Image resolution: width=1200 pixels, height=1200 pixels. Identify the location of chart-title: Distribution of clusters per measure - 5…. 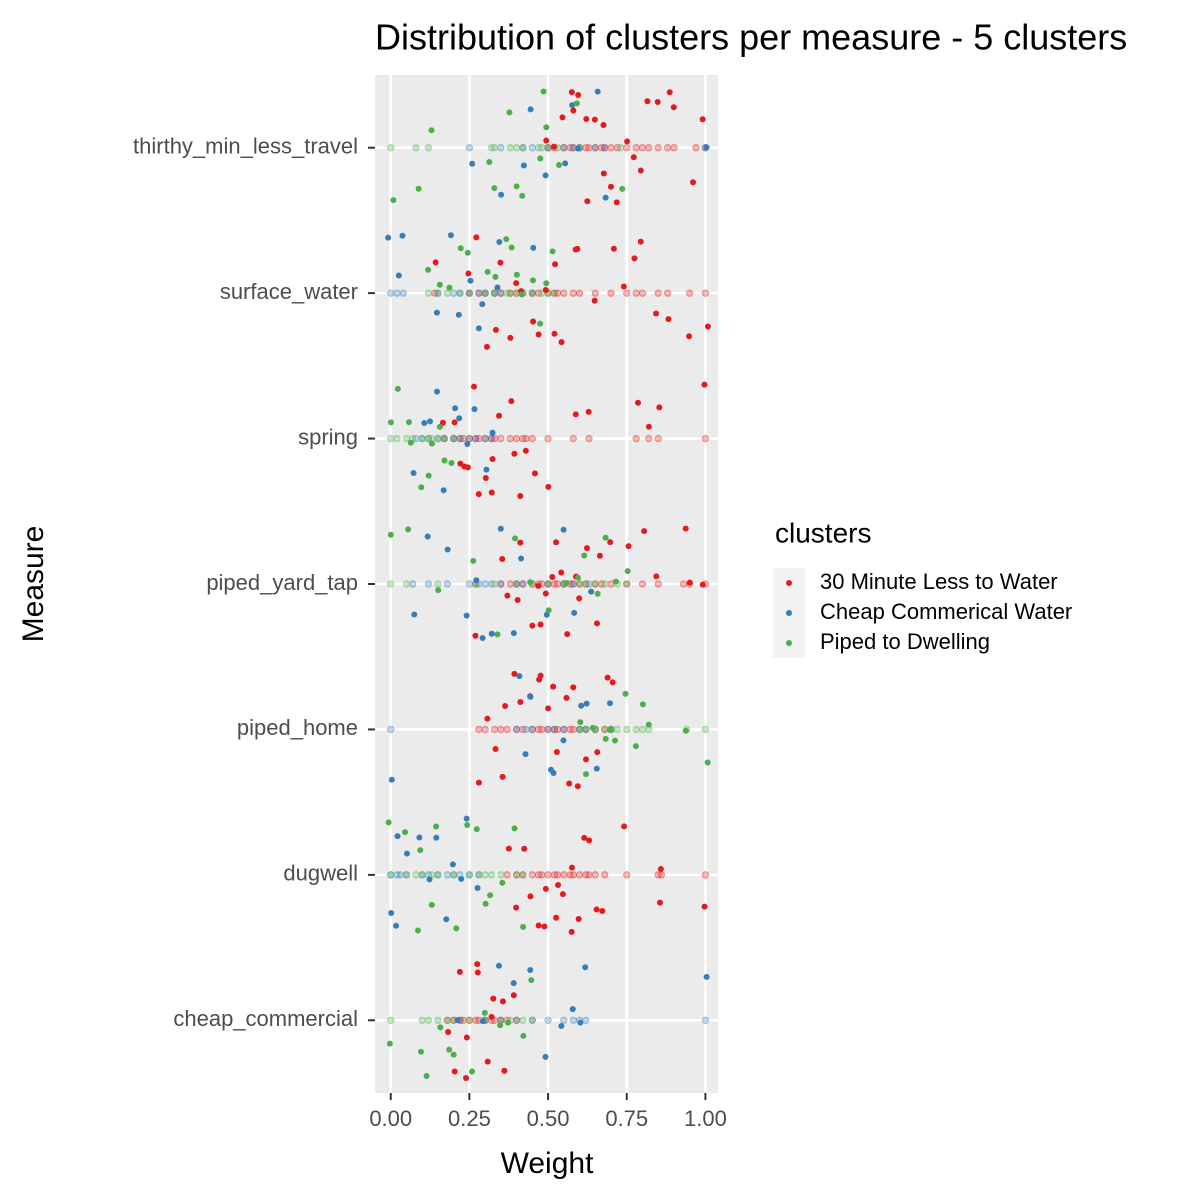
(751, 37).